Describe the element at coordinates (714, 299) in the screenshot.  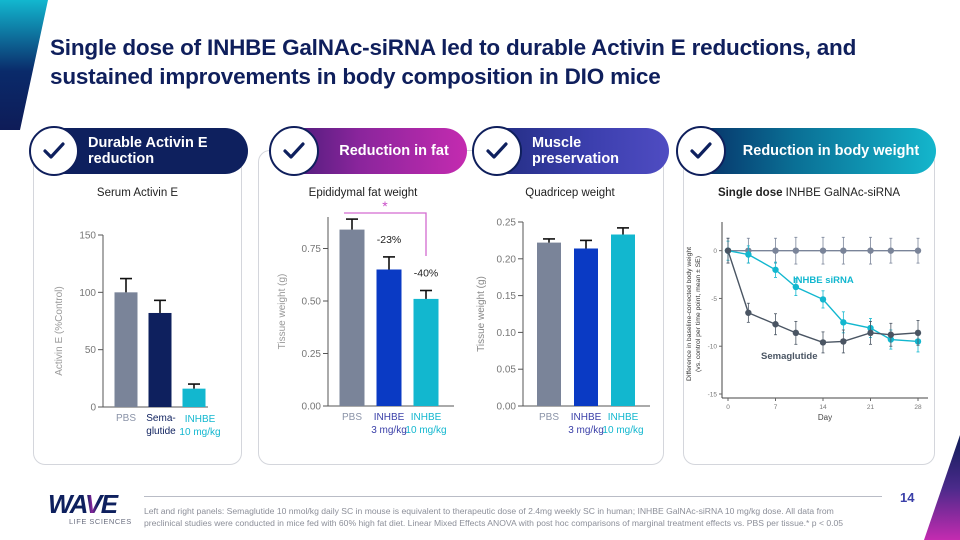
I see `y-tick-label: -5` at that location.